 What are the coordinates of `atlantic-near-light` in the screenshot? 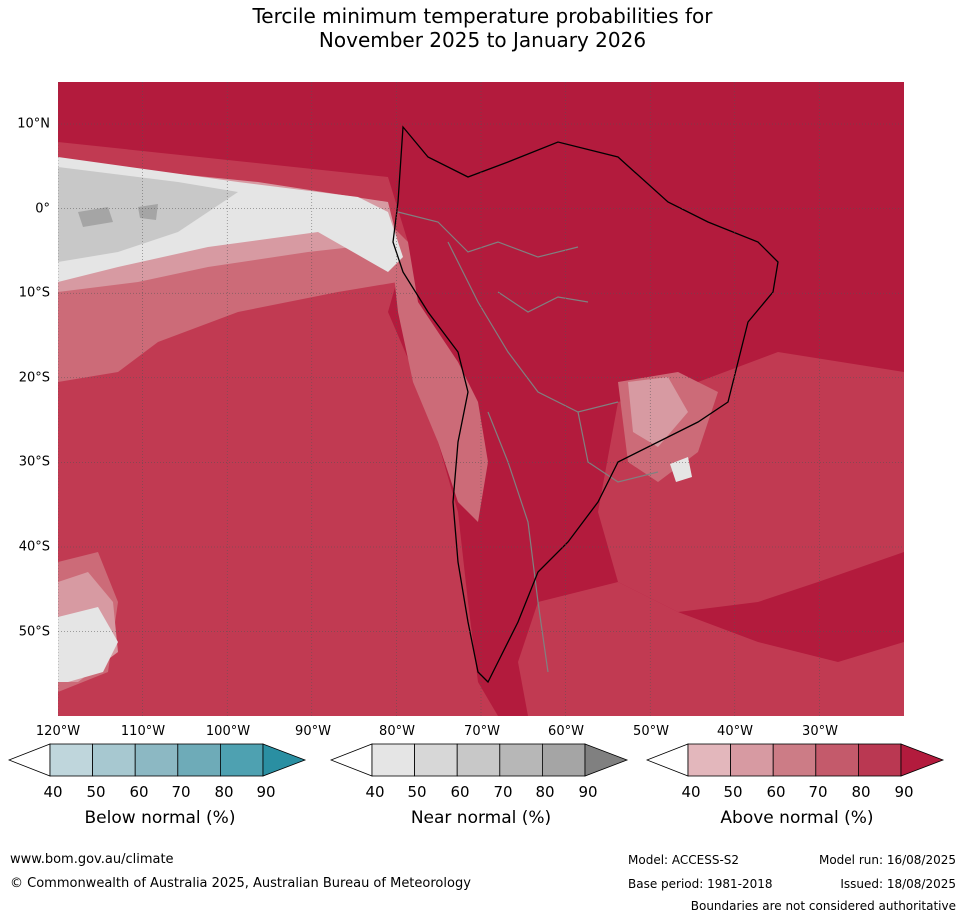 It's located at (681, 469).